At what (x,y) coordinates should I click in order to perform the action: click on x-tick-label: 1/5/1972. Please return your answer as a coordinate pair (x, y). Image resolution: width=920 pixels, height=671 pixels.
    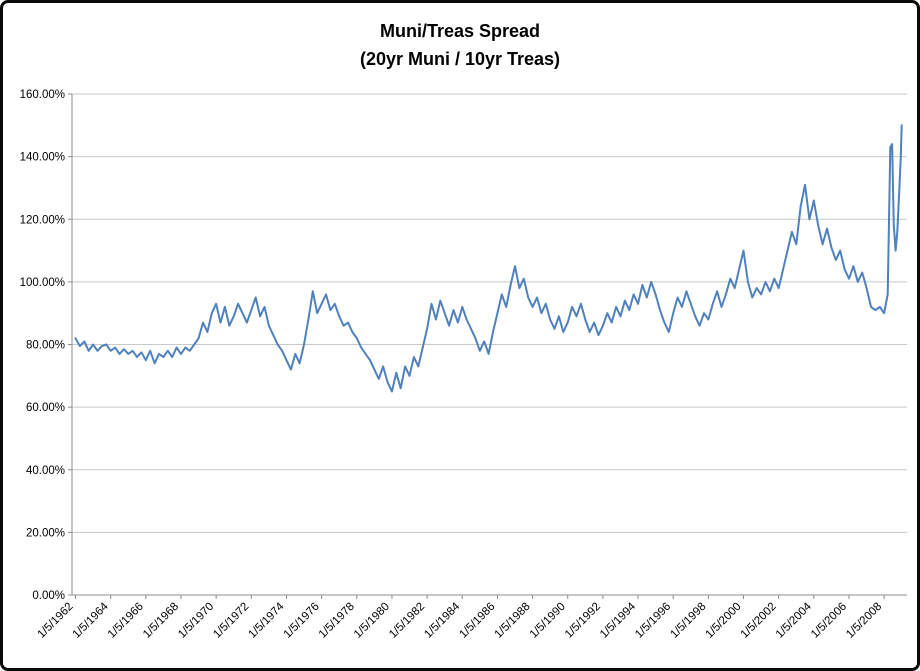
    Looking at the image, I should click on (231, 621).